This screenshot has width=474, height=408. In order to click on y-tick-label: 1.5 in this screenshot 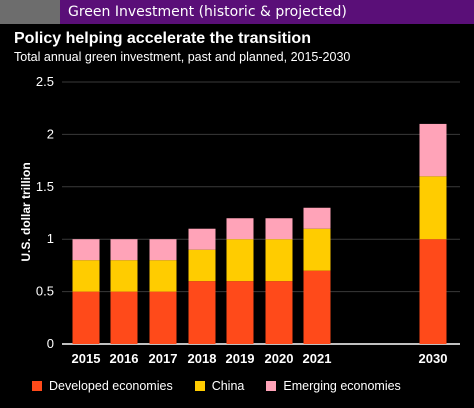, I will do `click(45, 186)`.